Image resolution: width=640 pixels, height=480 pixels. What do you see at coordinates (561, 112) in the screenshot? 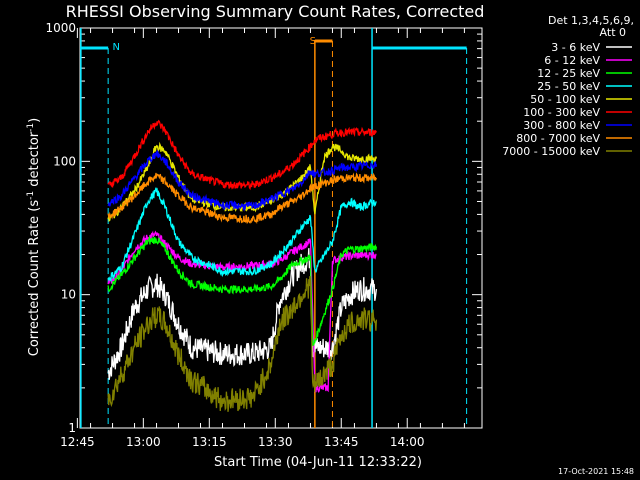
I see `legend-label-5: 100 - 300 keV` at bounding box center [561, 112].